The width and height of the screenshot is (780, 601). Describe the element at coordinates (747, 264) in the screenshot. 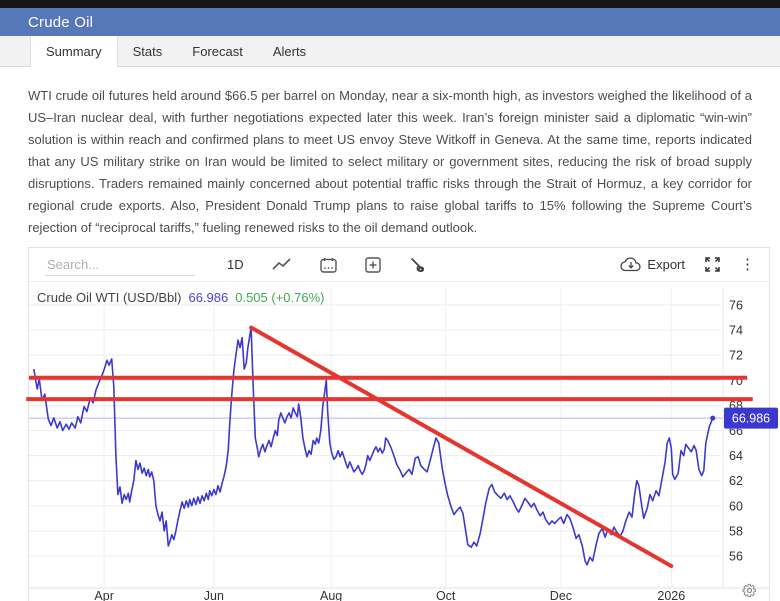

I see `more-options-icon: ⋮` at that location.